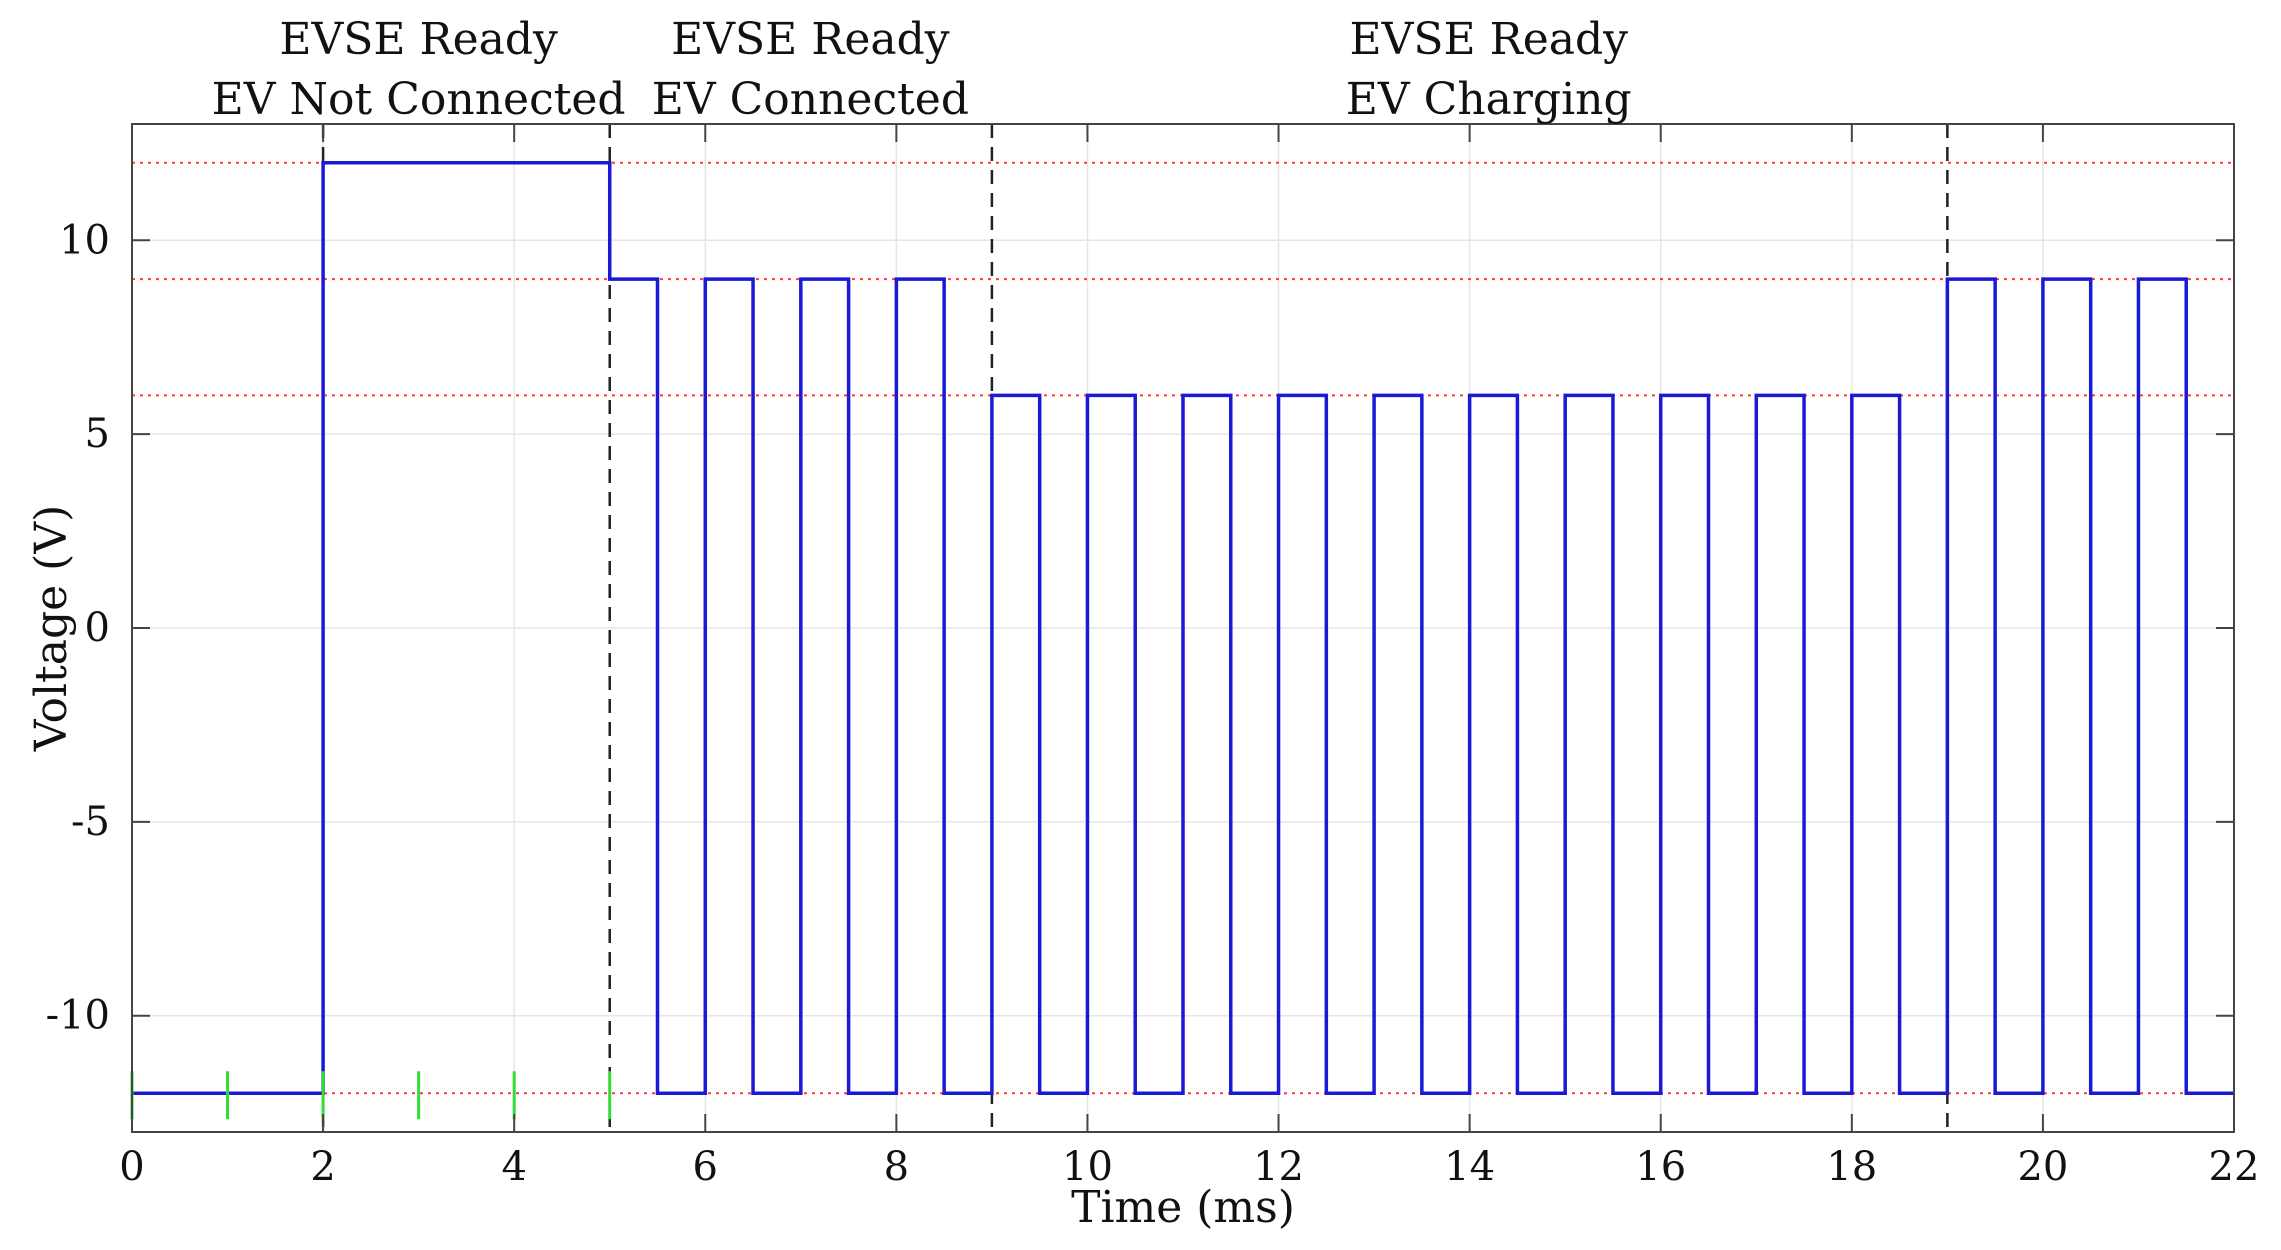 The image size is (2281, 1250). Describe the element at coordinates (1851, 1167) in the screenshot. I see `x-tick-label: 18` at that location.